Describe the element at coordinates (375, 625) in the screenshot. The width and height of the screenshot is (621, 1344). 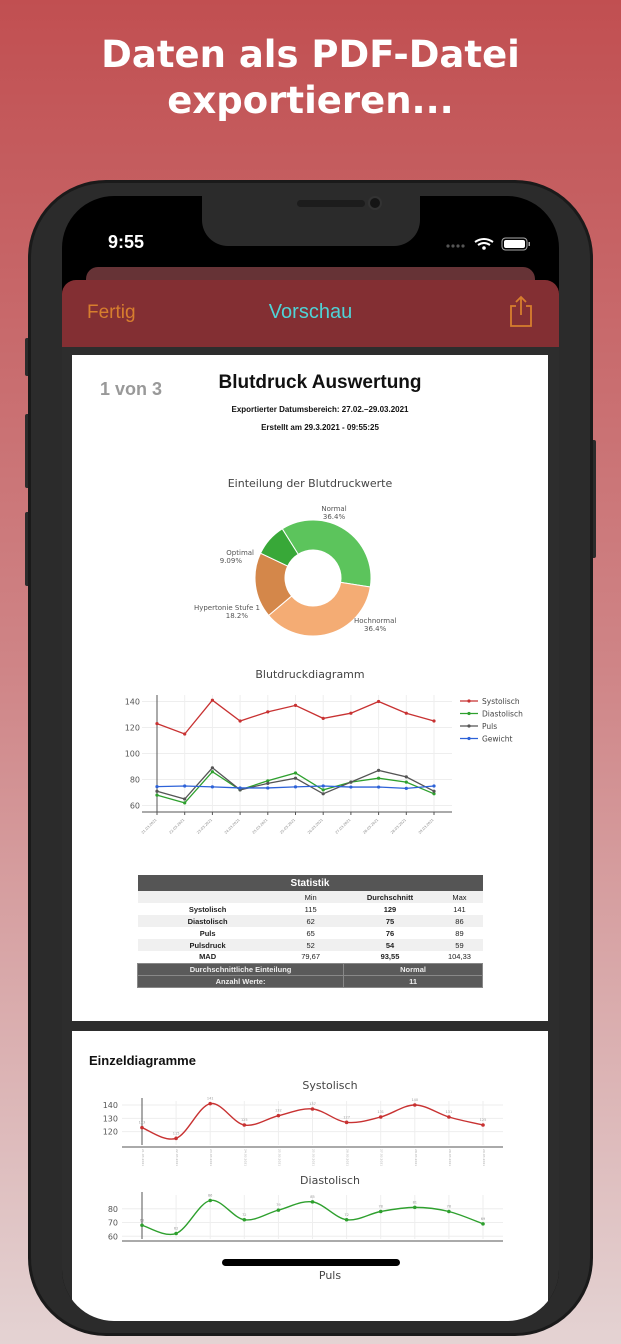
I see `pie-label: Hochnormal 36.4%` at that location.